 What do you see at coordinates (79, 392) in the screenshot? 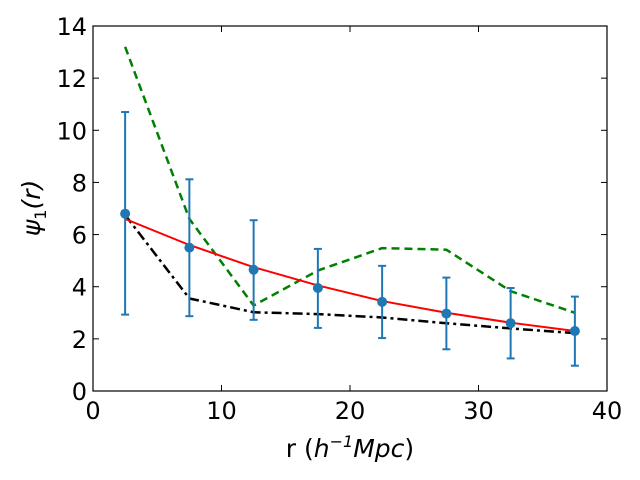
I see `y-tick-label: 0` at bounding box center [79, 392].